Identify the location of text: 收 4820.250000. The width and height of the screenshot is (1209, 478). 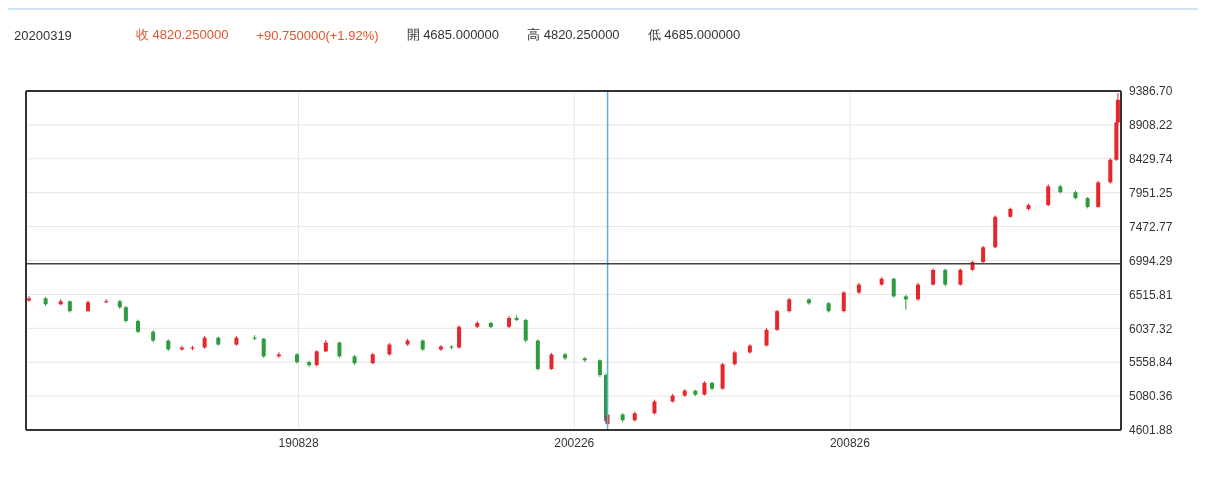
(182, 35).